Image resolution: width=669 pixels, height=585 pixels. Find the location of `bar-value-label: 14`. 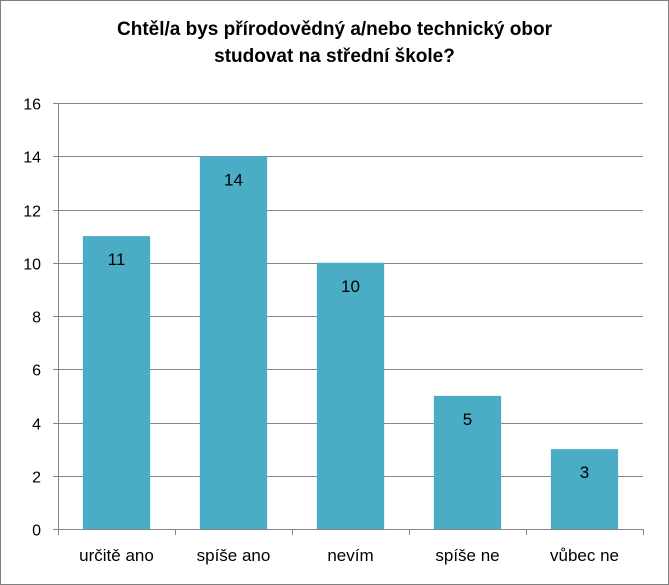

bar-value-label: 14 is located at coordinates (233, 179).